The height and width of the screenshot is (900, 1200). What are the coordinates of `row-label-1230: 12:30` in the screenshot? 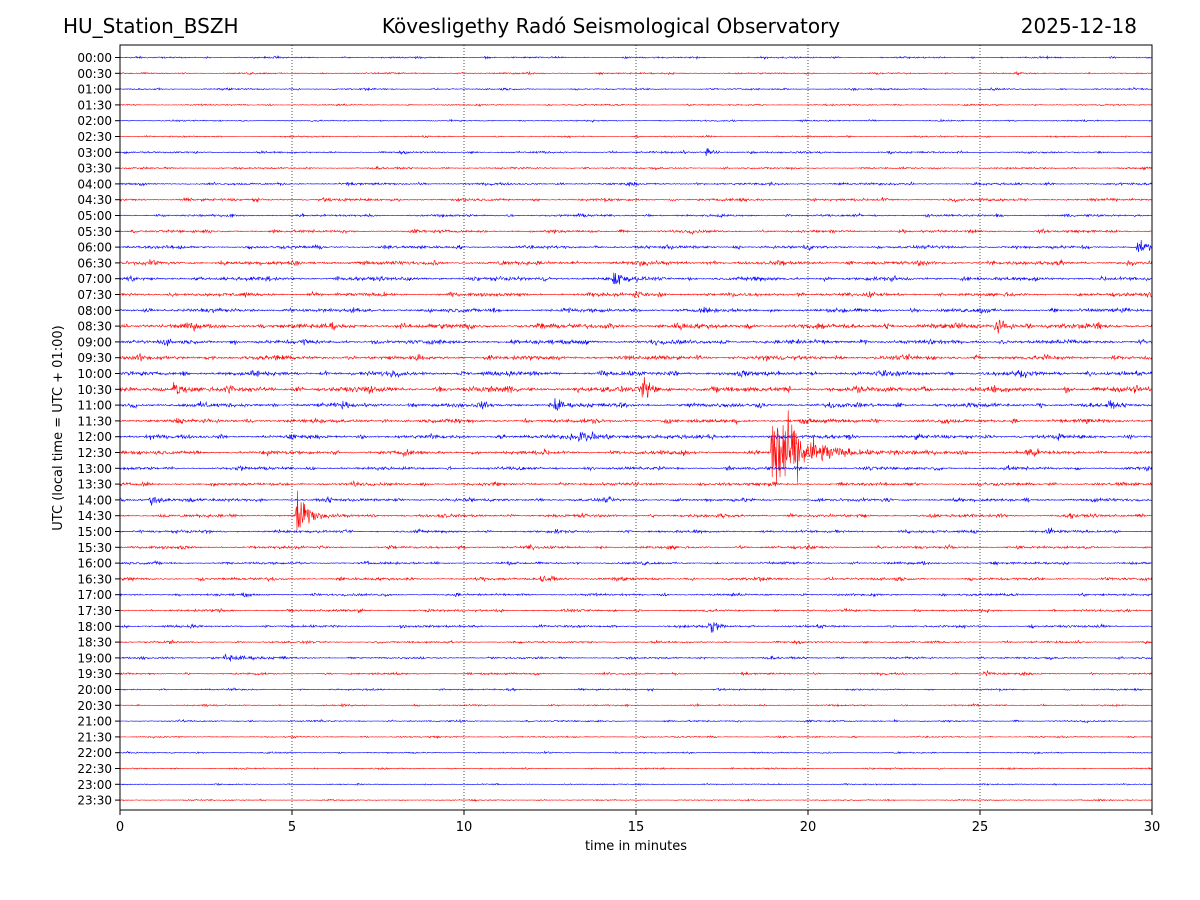 It's located at (94, 453).